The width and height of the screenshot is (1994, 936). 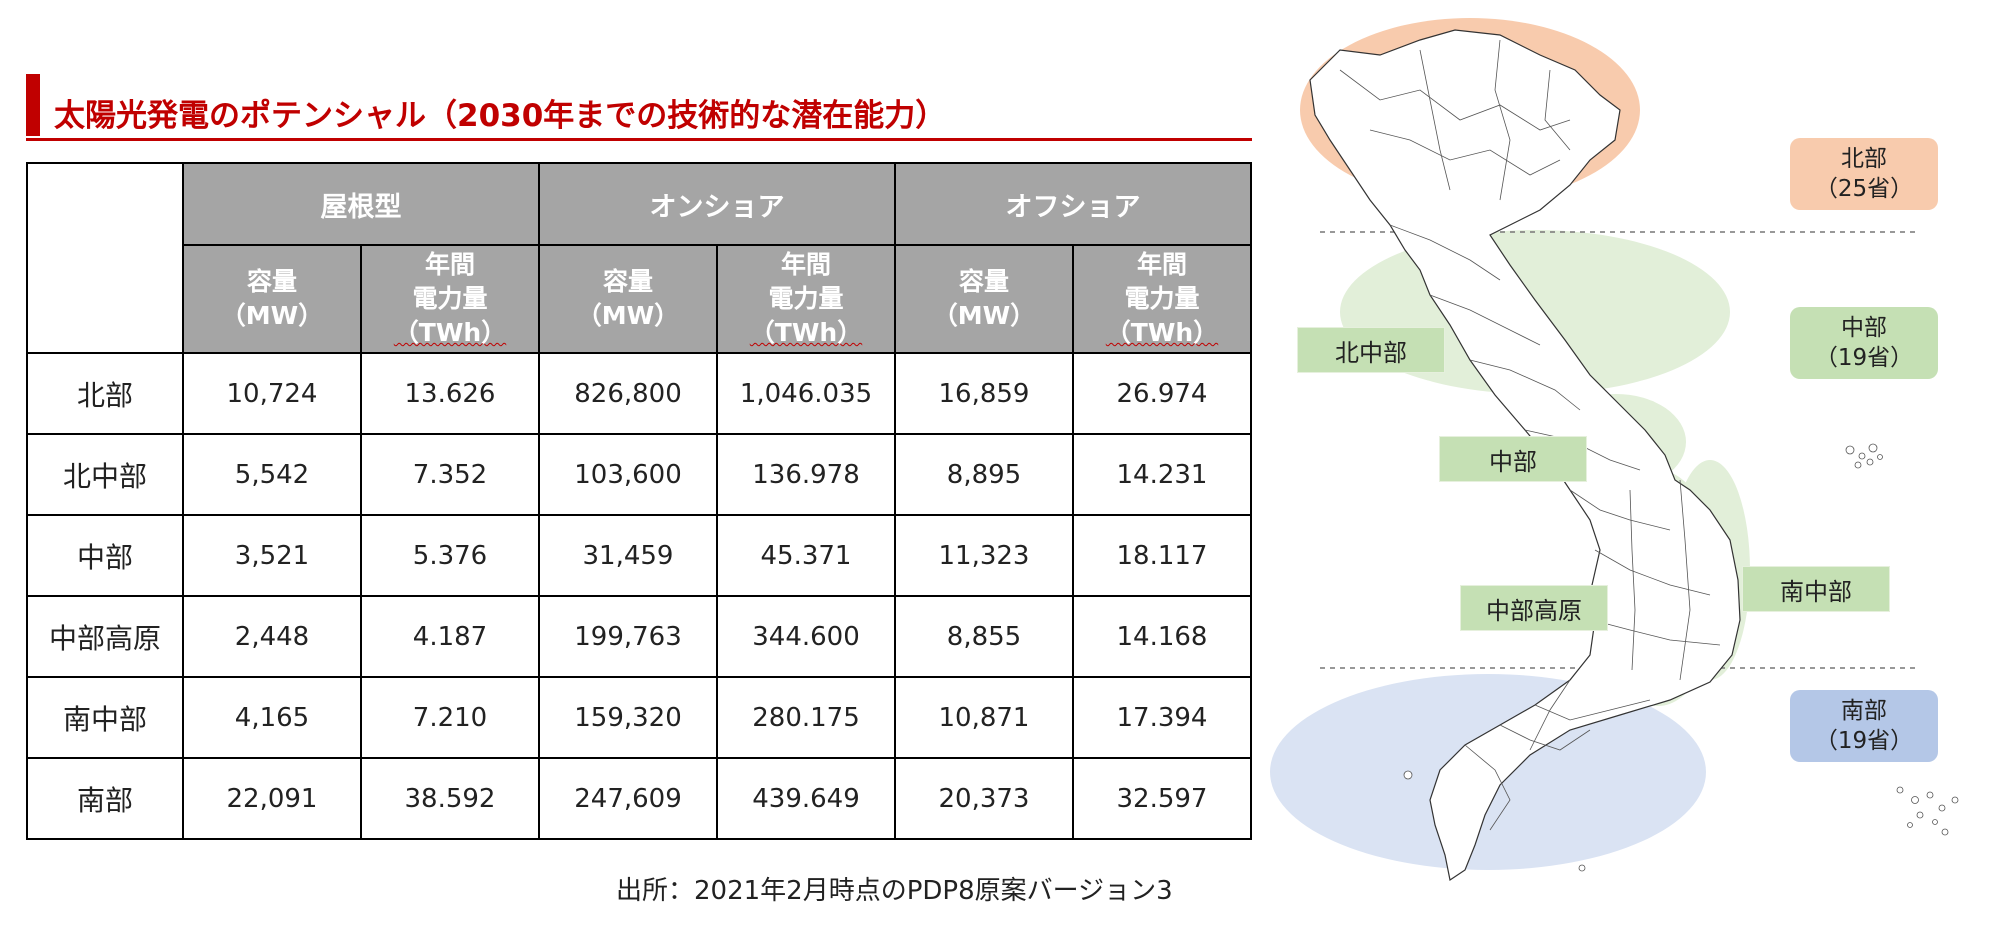 I want to click on badge-central: 中部 （19省）, so click(x=1864, y=343).